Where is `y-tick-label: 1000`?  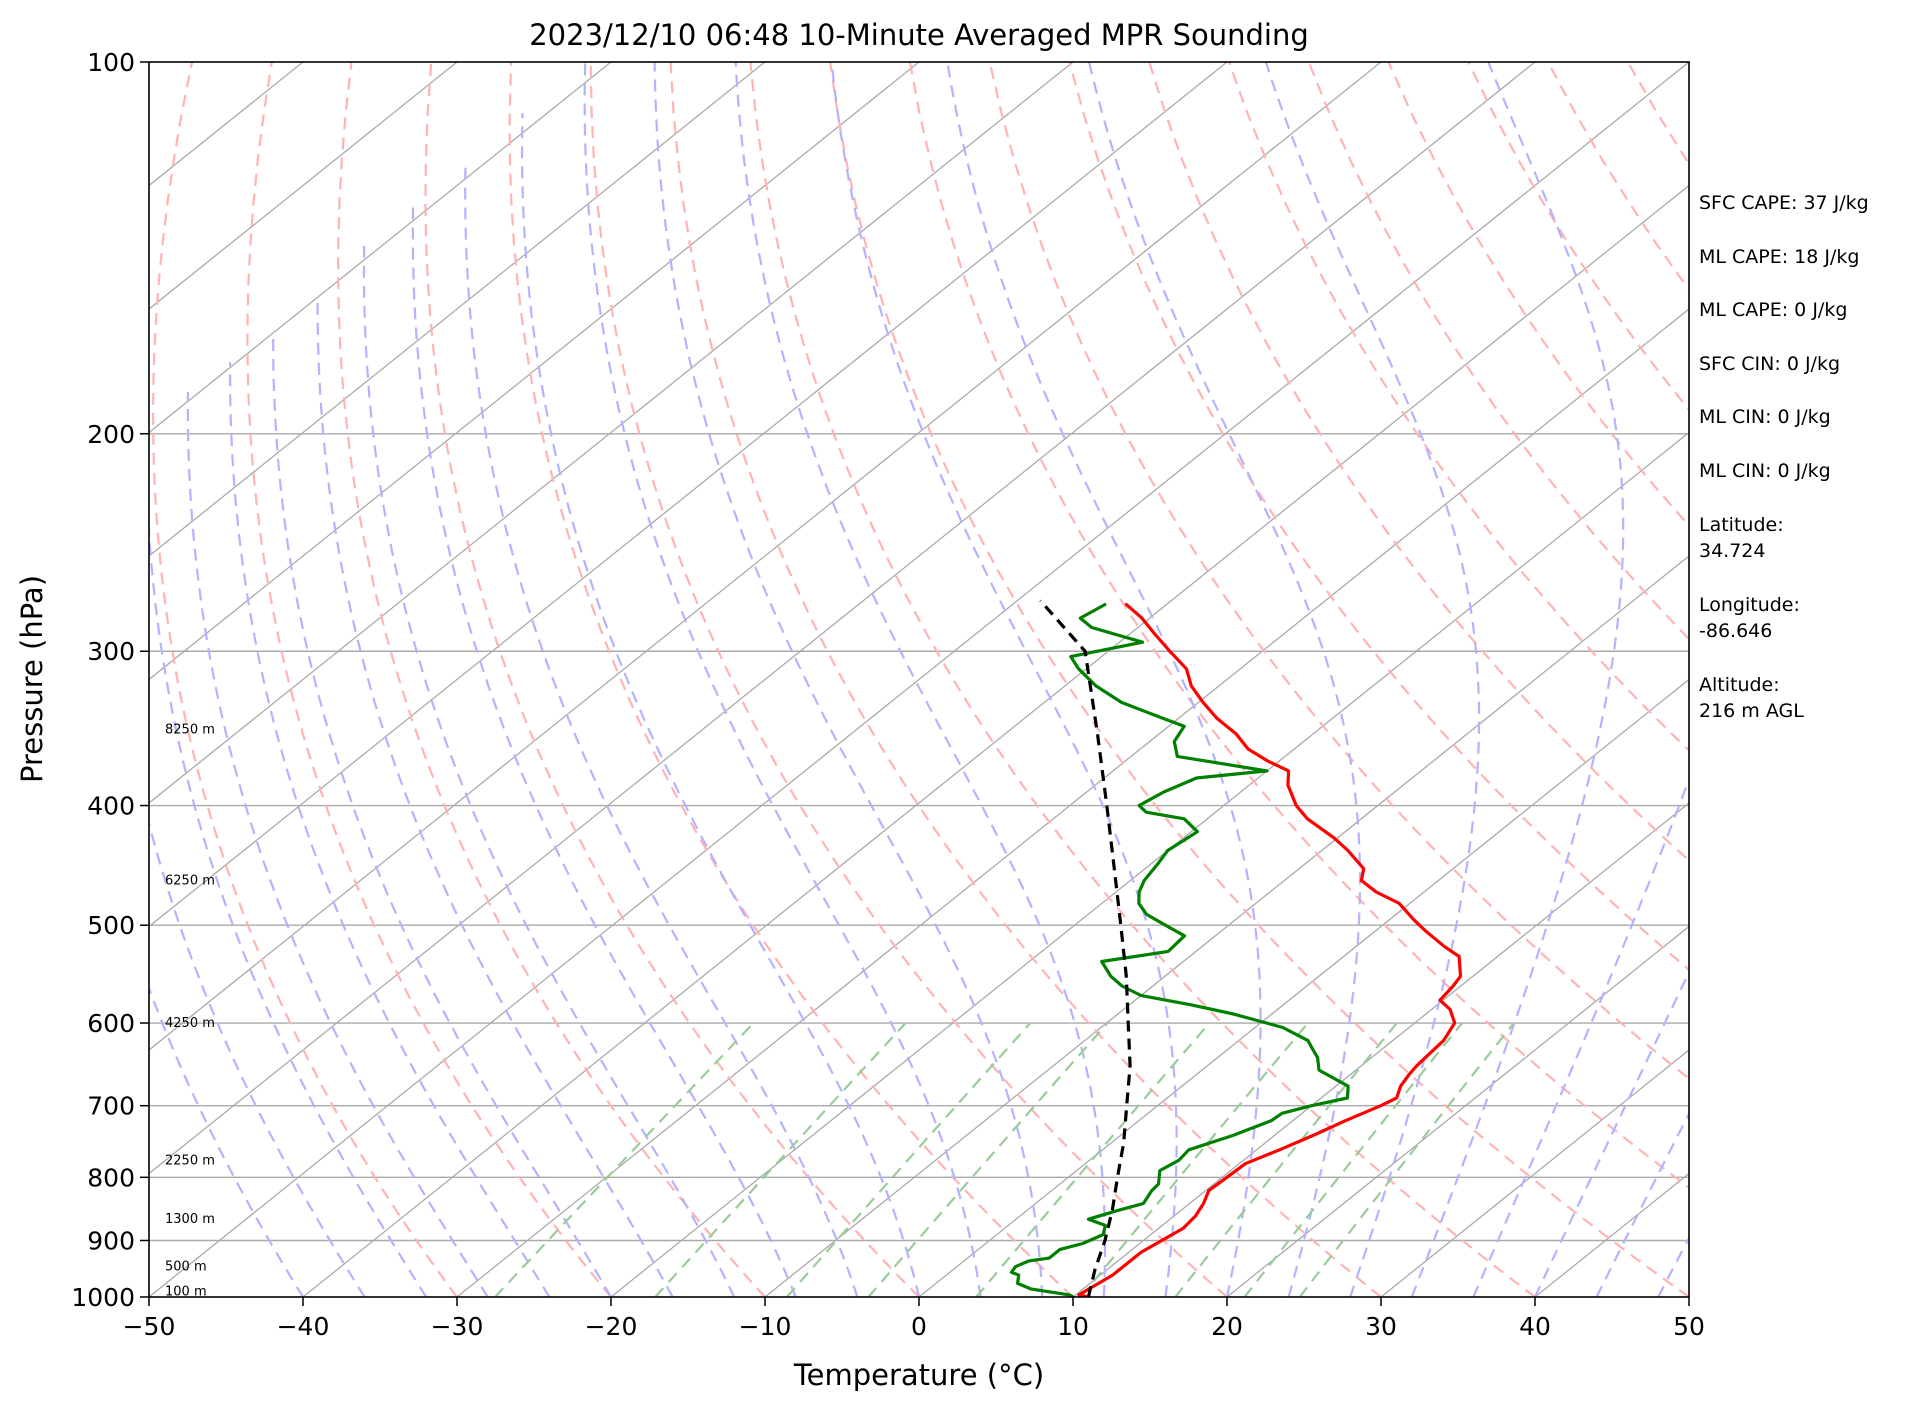 y-tick-label: 1000 is located at coordinates (103, 1297).